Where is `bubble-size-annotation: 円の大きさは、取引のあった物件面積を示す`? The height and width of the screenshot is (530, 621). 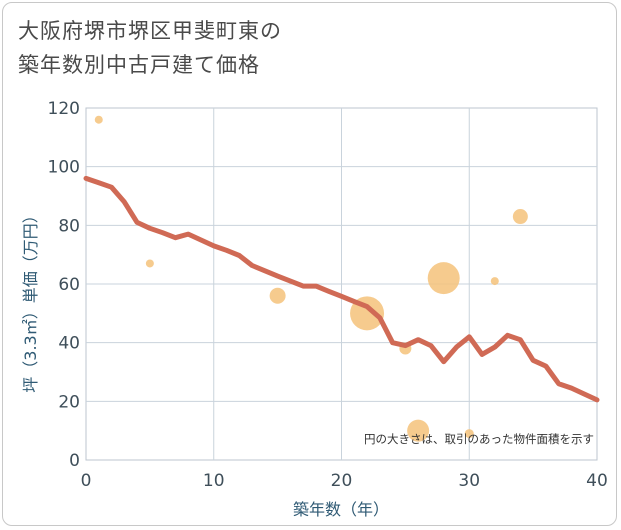
bubble-size-annotation: 円の大きさは、取引のあった物件面積を示す is located at coordinates (479, 439).